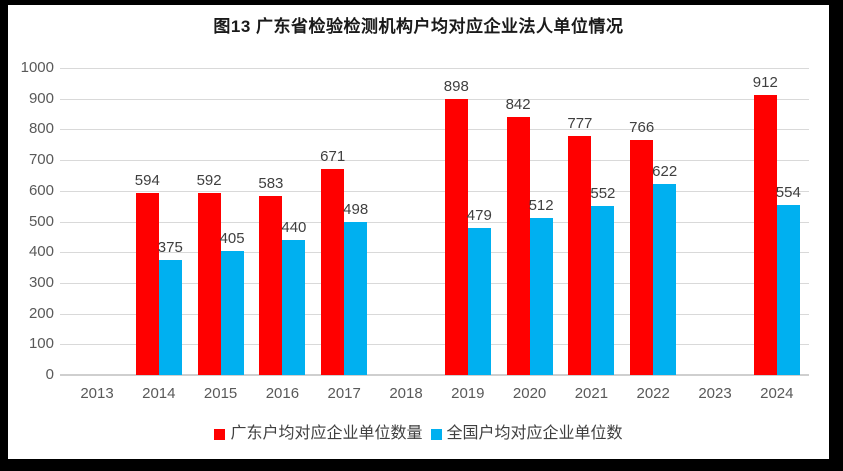 The width and height of the screenshot is (843, 471). Describe the element at coordinates (468, 393) in the screenshot. I see `x-axis-label: 2019` at that location.